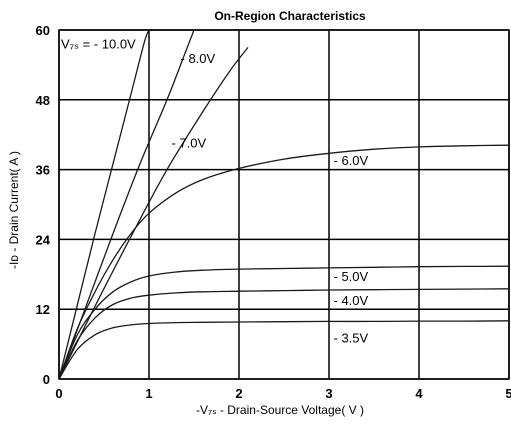 This screenshot has width=511, height=430. I want to click on y-tick-label-1: 12, so click(43, 309).